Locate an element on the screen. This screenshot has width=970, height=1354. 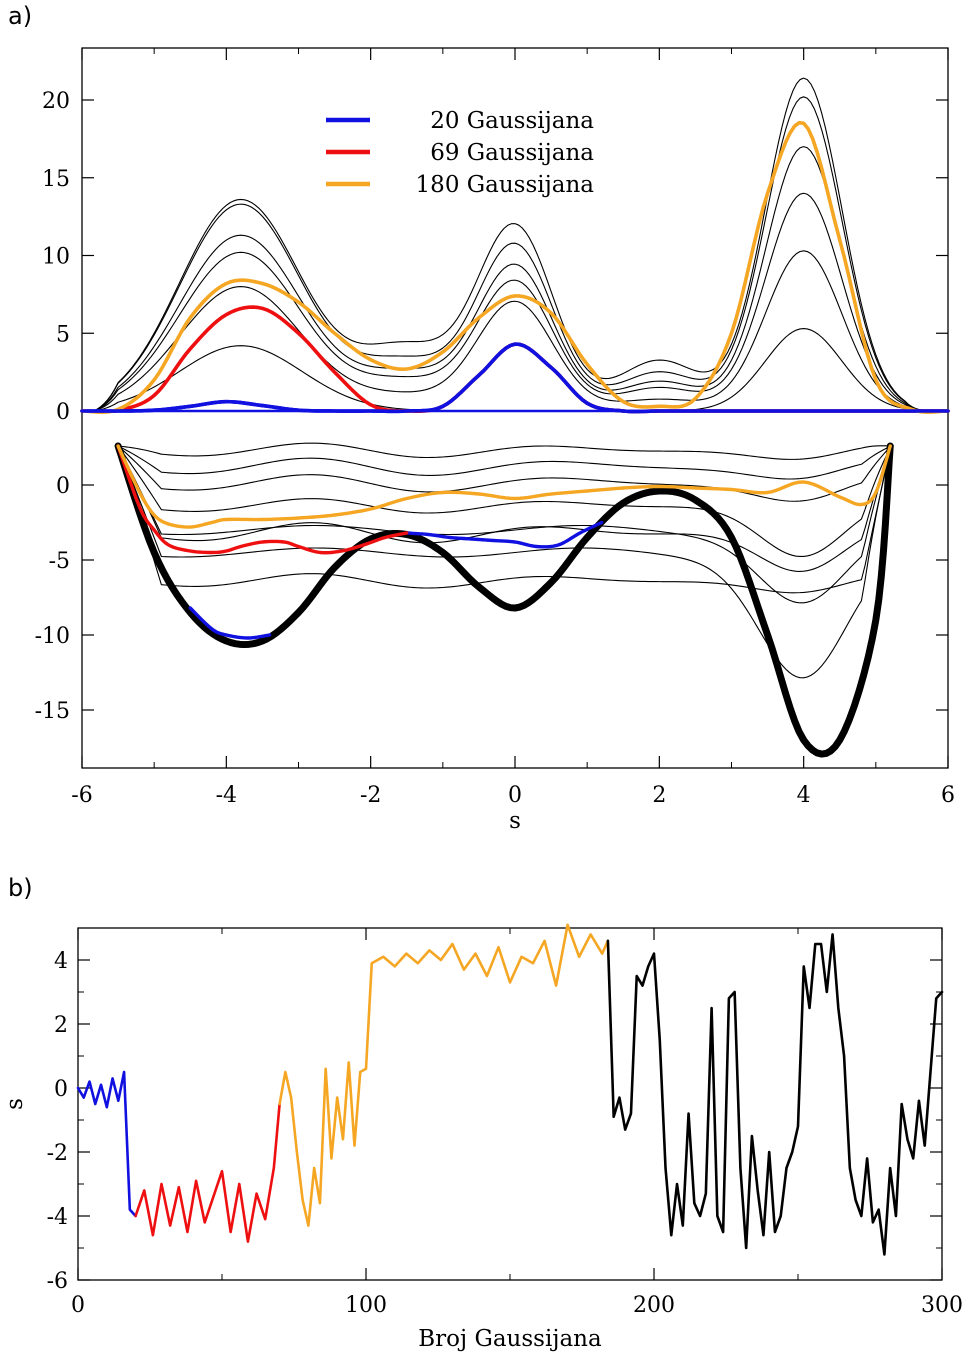
panel-a-upper-series-red is located at coordinates (515, 359).